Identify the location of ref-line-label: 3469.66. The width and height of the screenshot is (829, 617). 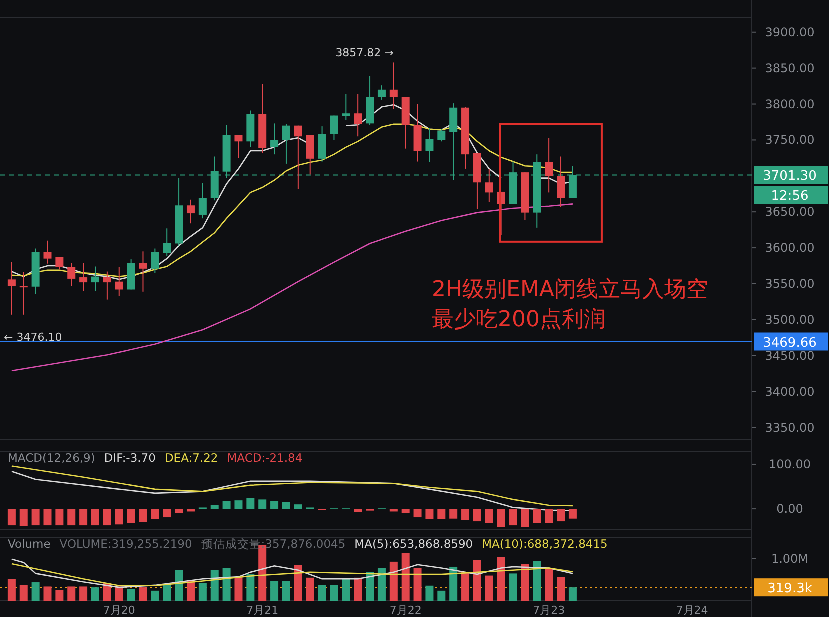
(790, 343).